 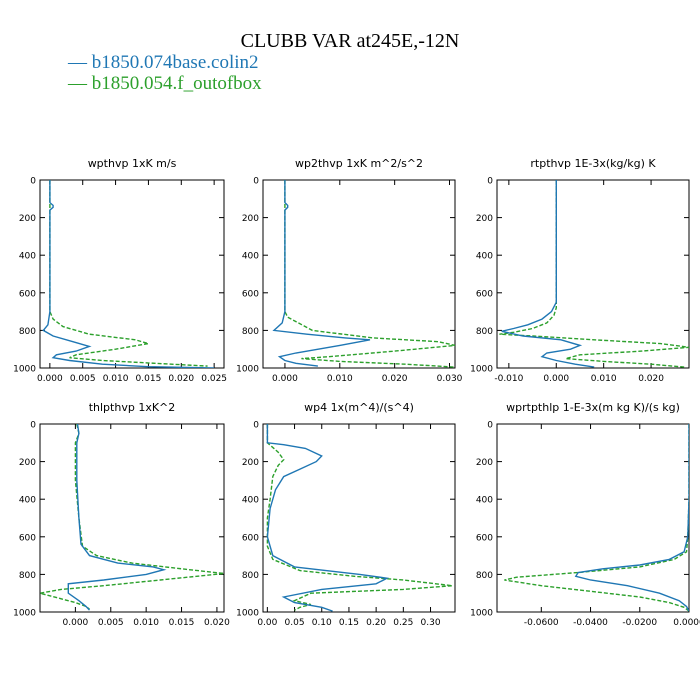 What do you see at coordinates (214, 379) in the screenshot?
I see `x-tick-label: 0.025` at bounding box center [214, 379].